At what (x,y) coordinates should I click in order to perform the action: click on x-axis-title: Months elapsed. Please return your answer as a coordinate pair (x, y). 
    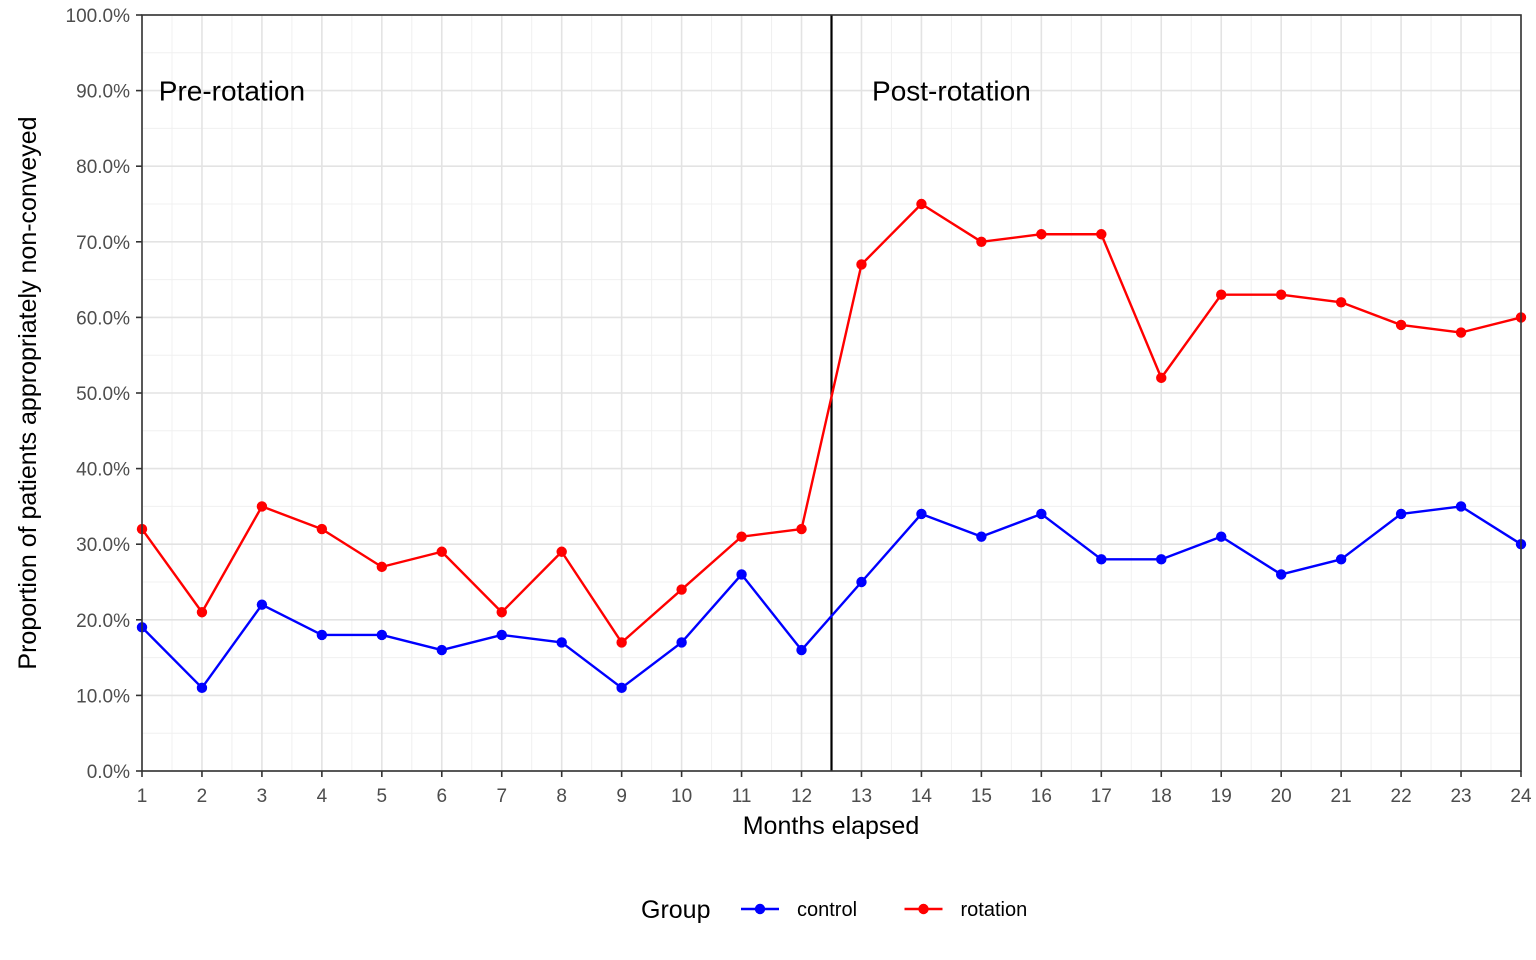
    Looking at the image, I should click on (831, 826).